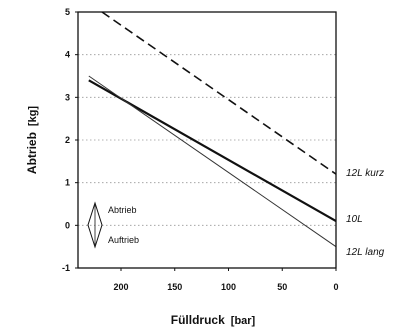 The height and width of the screenshot is (335, 406). What do you see at coordinates (243, 321) in the screenshot?
I see `x-axis-unit: [bar]` at bounding box center [243, 321].